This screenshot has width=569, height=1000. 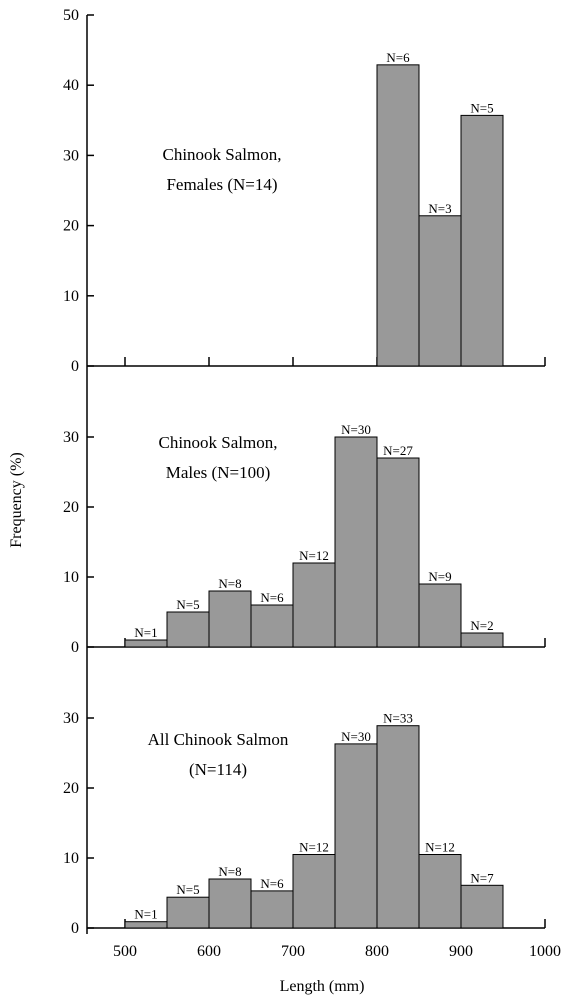 What do you see at coordinates (16, 500) in the screenshot?
I see `y-axis-title: Frequency (%)` at bounding box center [16, 500].